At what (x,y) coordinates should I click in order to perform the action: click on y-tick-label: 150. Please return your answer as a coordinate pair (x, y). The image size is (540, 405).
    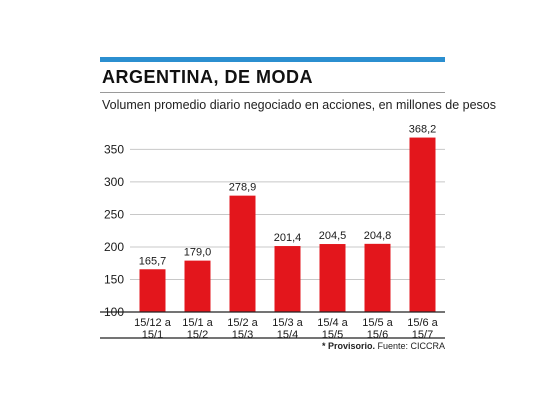
    Looking at the image, I should click on (114, 279).